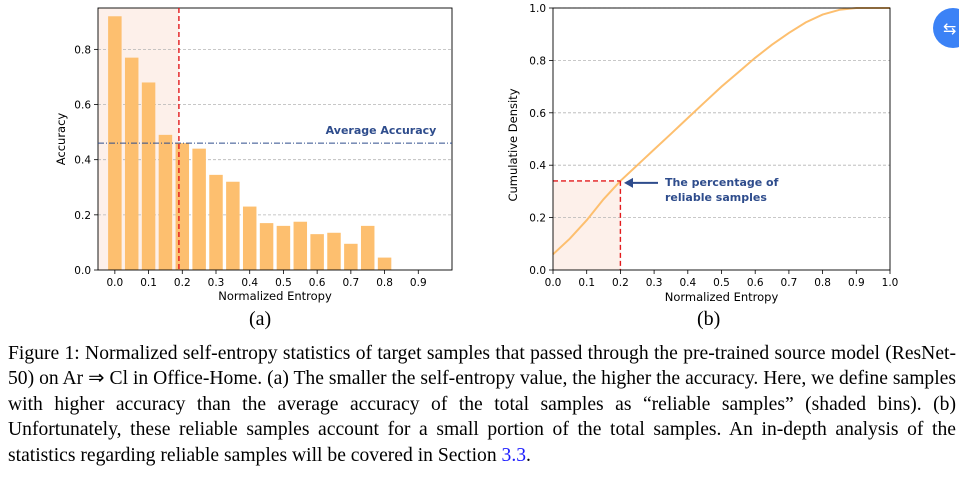 The image size is (959, 494). Describe the element at coordinates (822, 283) in the screenshot. I see `x-tick-label-b: 0.8` at that location.